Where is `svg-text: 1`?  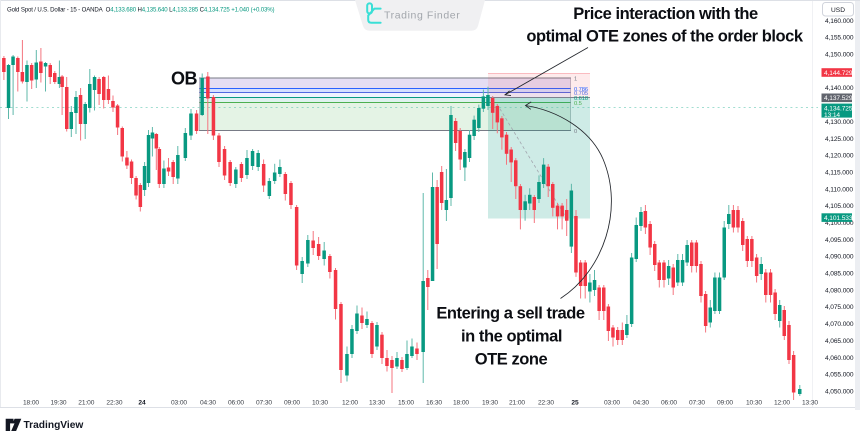
svg-text: 1 is located at coordinates (575, 79).